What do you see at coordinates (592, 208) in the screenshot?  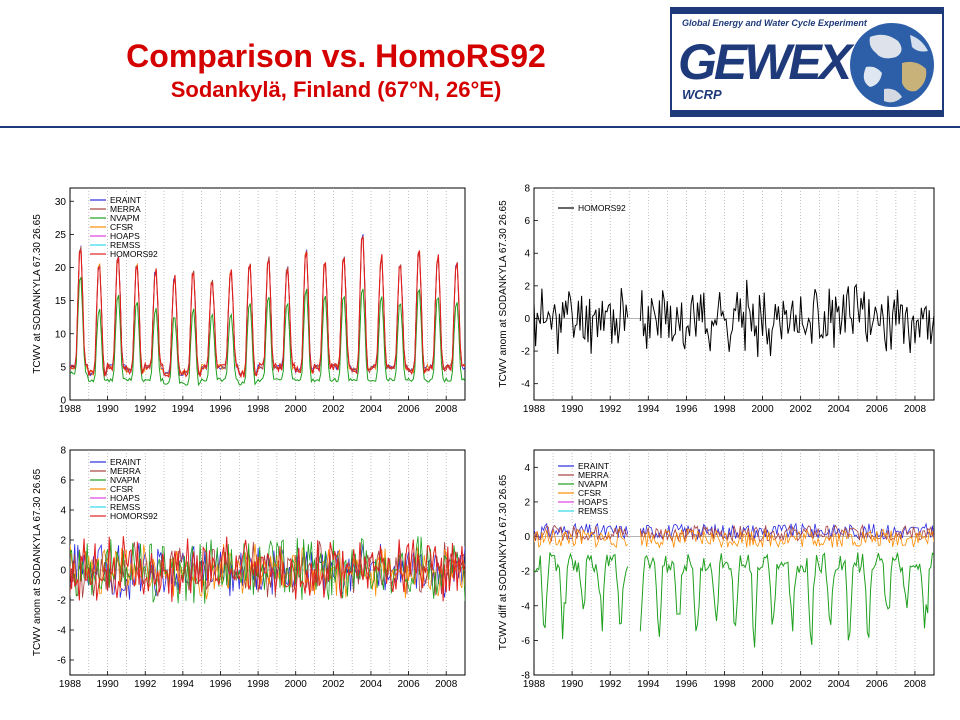 I see `legend: HOMORS92` at bounding box center [592, 208].